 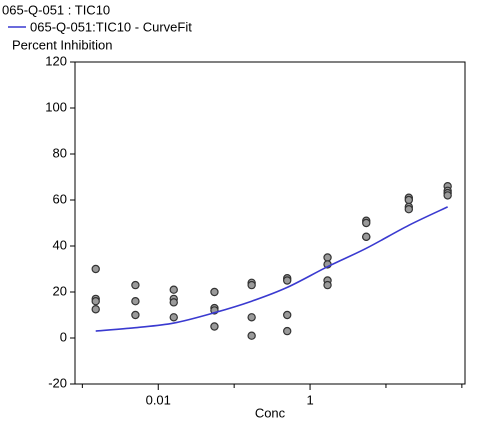 What do you see at coordinates (158, 399) in the screenshot?
I see `x-tick-label: 0.01` at bounding box center [158, 399].